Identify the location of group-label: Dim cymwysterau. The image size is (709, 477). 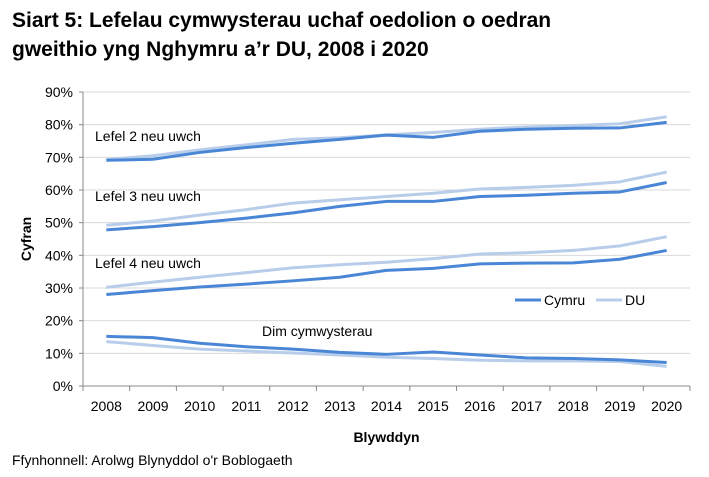
(317, 331).